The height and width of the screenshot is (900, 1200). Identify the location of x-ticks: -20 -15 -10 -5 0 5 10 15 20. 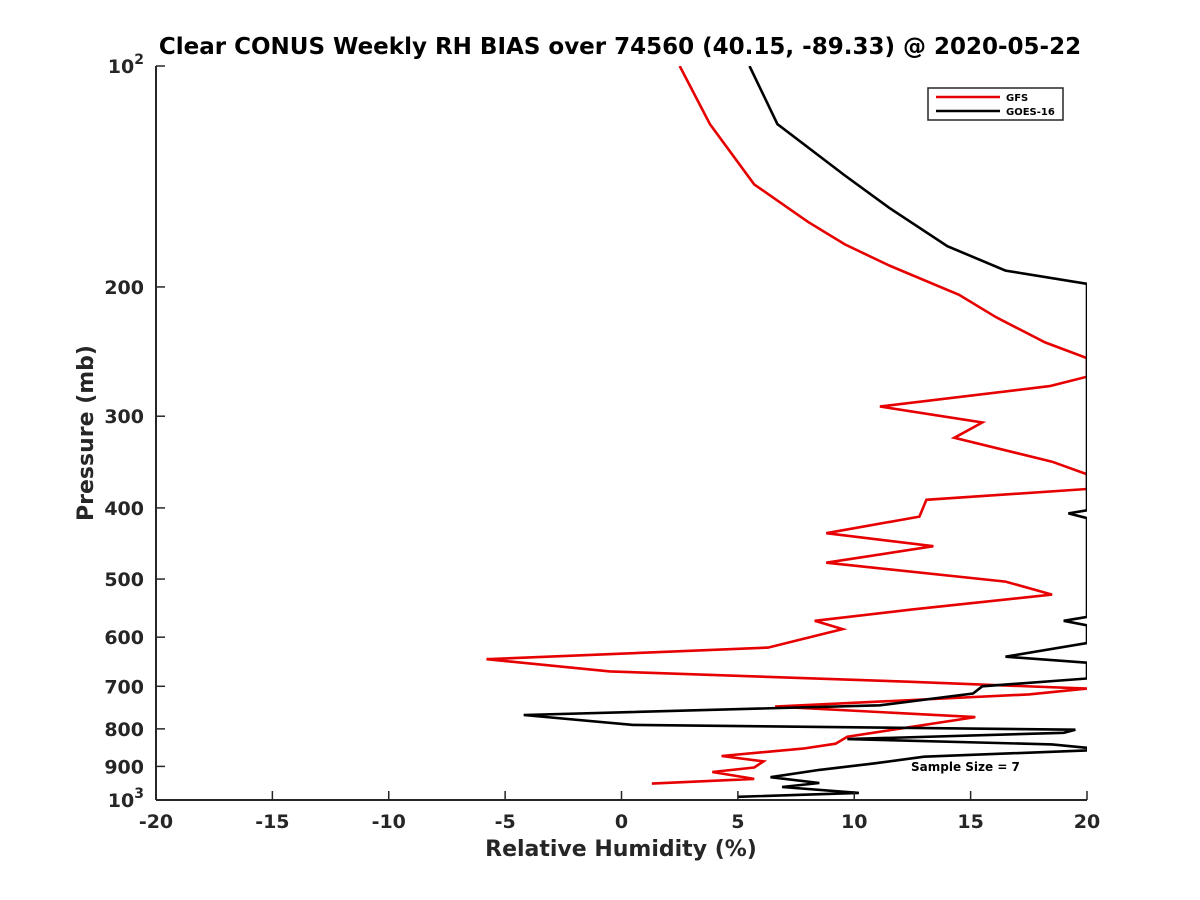
(619, 812).